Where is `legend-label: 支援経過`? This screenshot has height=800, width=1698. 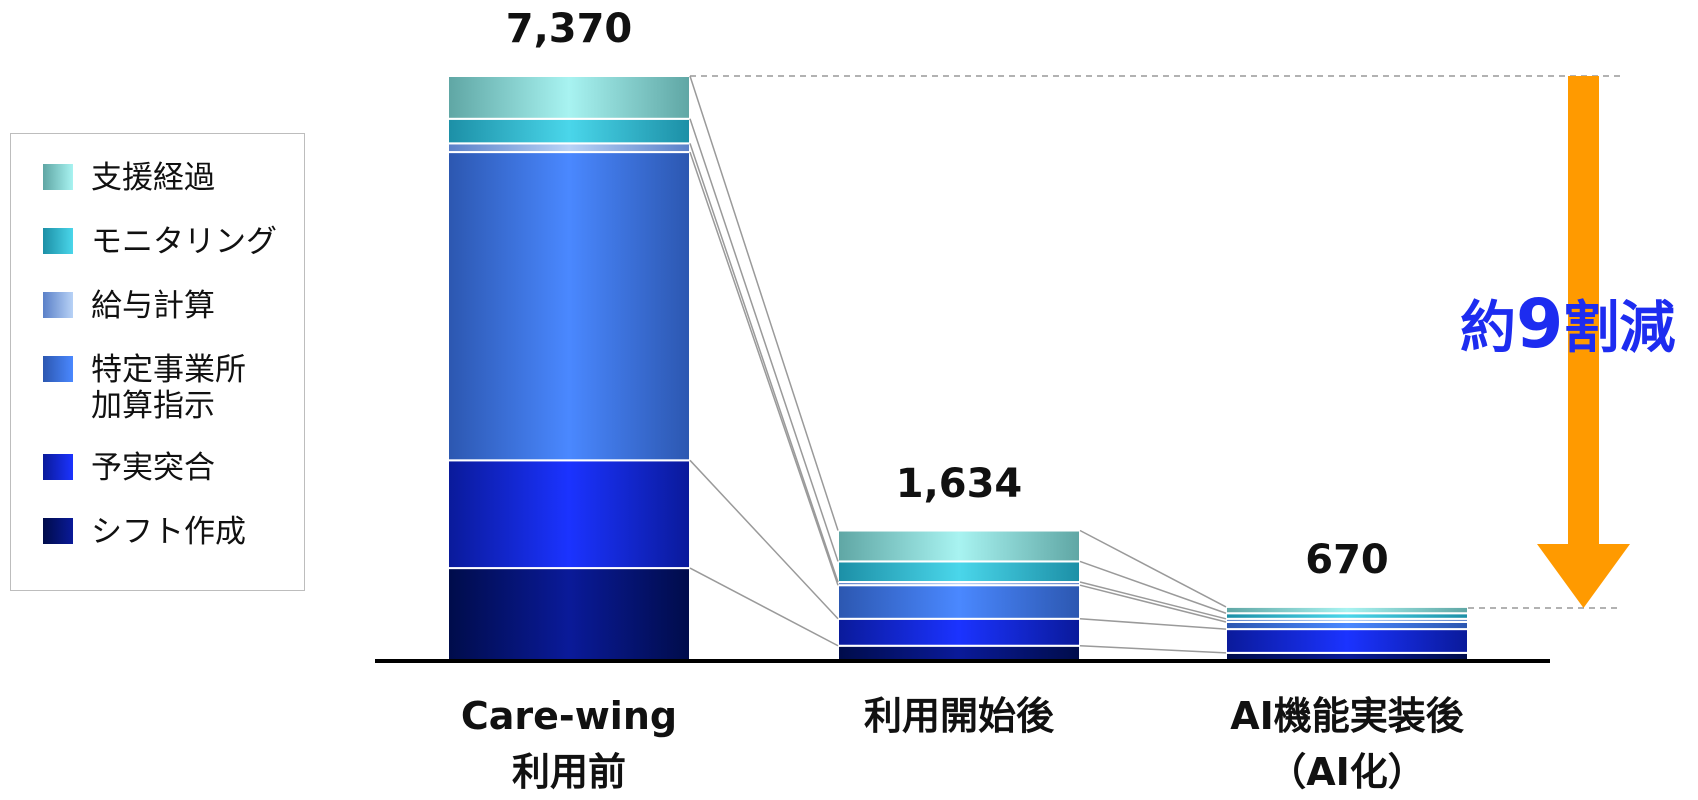
legend-label: 支援経過 is located at coordinates (153, 178).